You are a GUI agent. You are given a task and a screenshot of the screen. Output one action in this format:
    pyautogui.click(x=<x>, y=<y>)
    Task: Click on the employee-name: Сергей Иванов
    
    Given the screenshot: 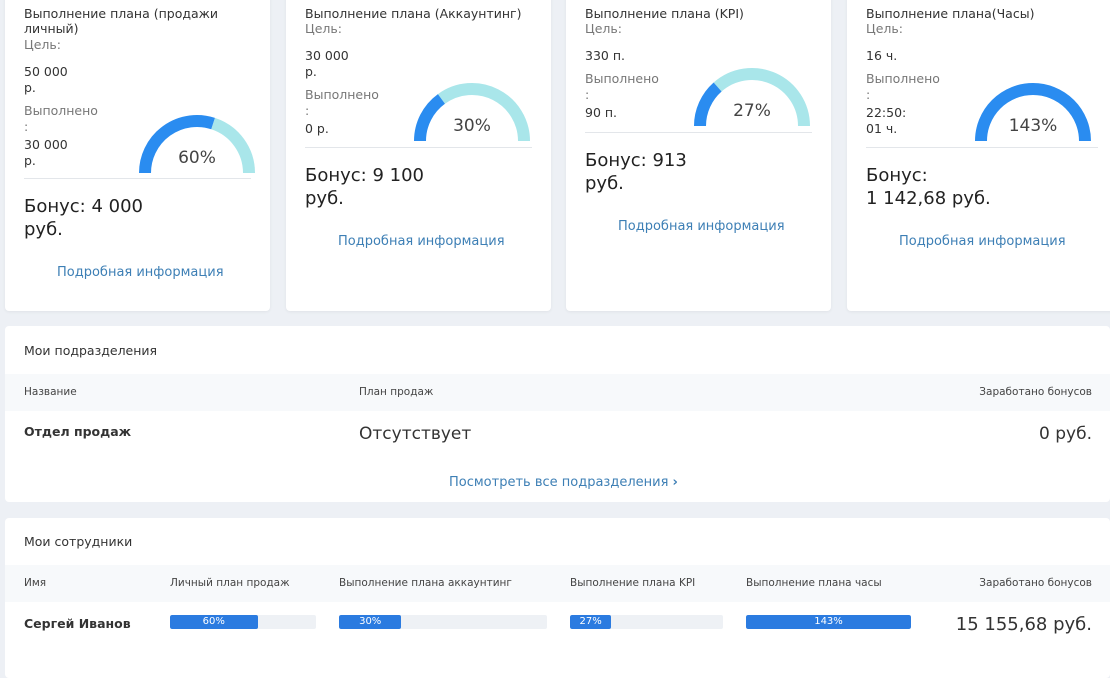 What is the action you would take?
    pyautogui.click(x=77, y=623)
    